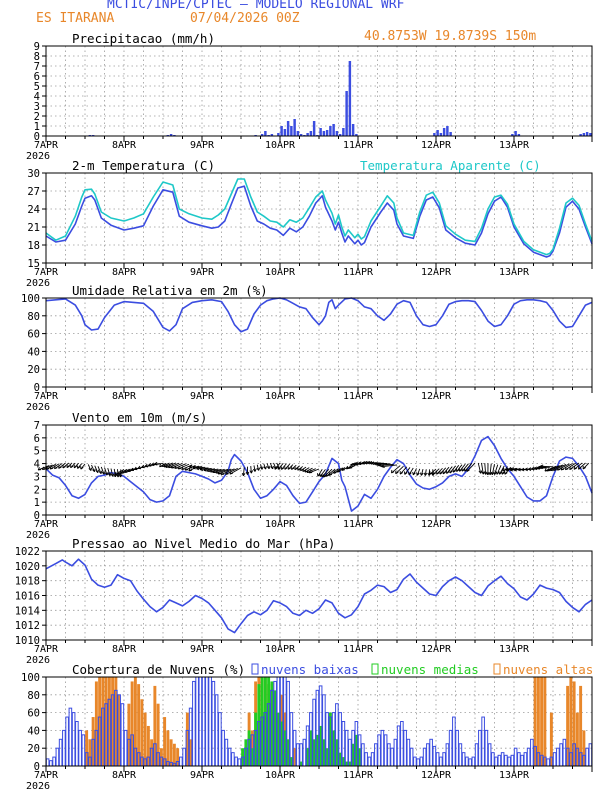 Image resolution: width=612 pixels, height=792 pixels. Describe the element at coordinates (37, 107) in the screenshot. I see `y-tick-label: 3` at that location.